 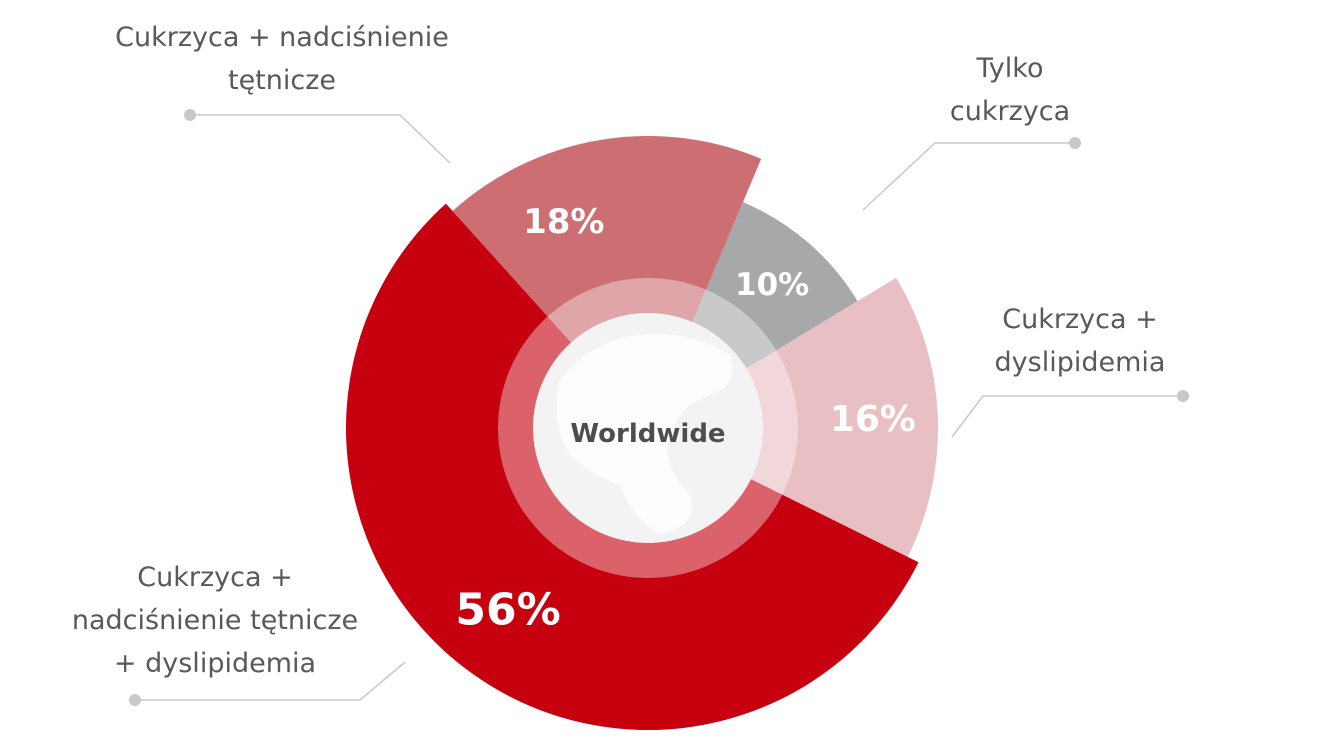 What do you see at coordinates (1080, 341) in the screenshot?
I see `label-slice-2: Cukrzyca + dyslipidemia` at bounding box center [1080, 341].